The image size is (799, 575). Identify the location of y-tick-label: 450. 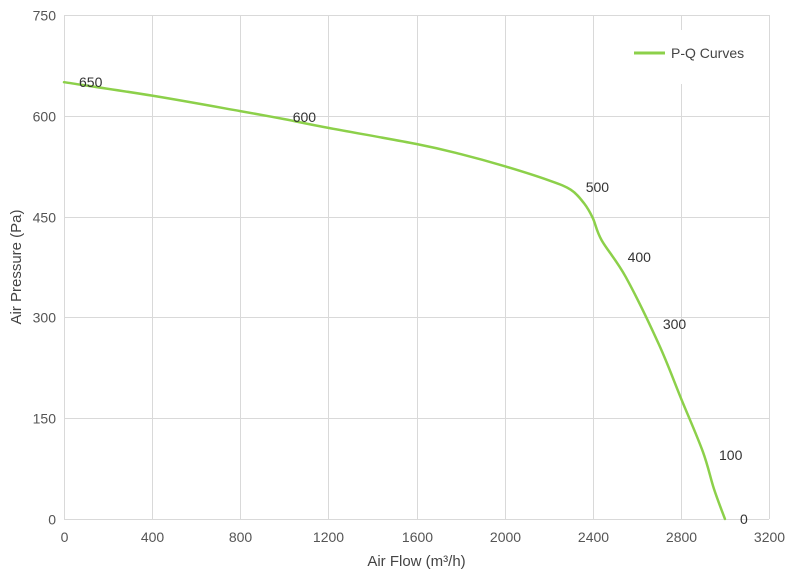
(45, 218).